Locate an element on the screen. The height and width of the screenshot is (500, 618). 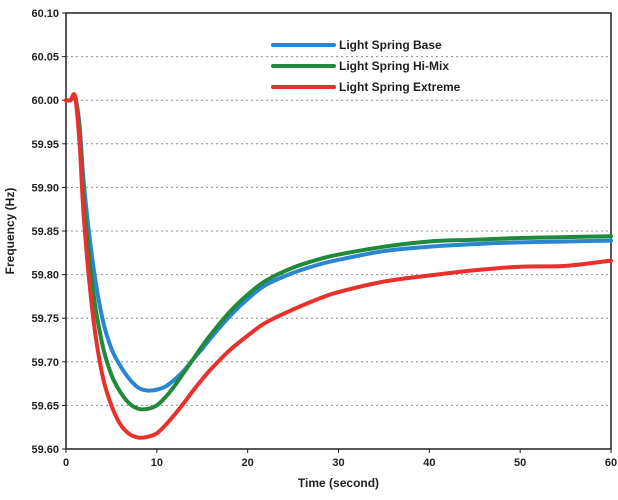
y-tick-label: 59.85 is located at coordinates (45, 232).